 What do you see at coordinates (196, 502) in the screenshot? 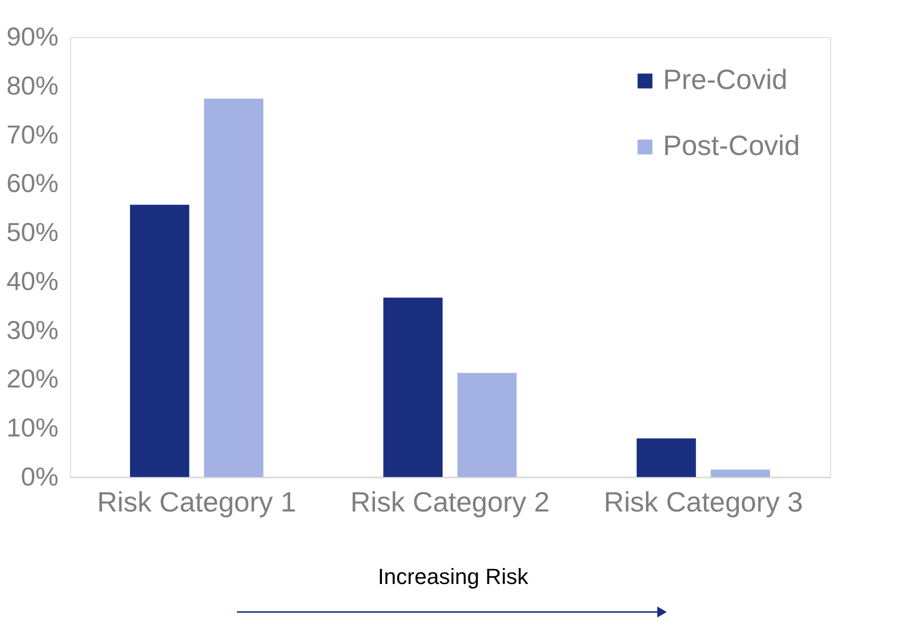
I see `x-tick-label: Risk Category 1` at bounding box center [196, 502].